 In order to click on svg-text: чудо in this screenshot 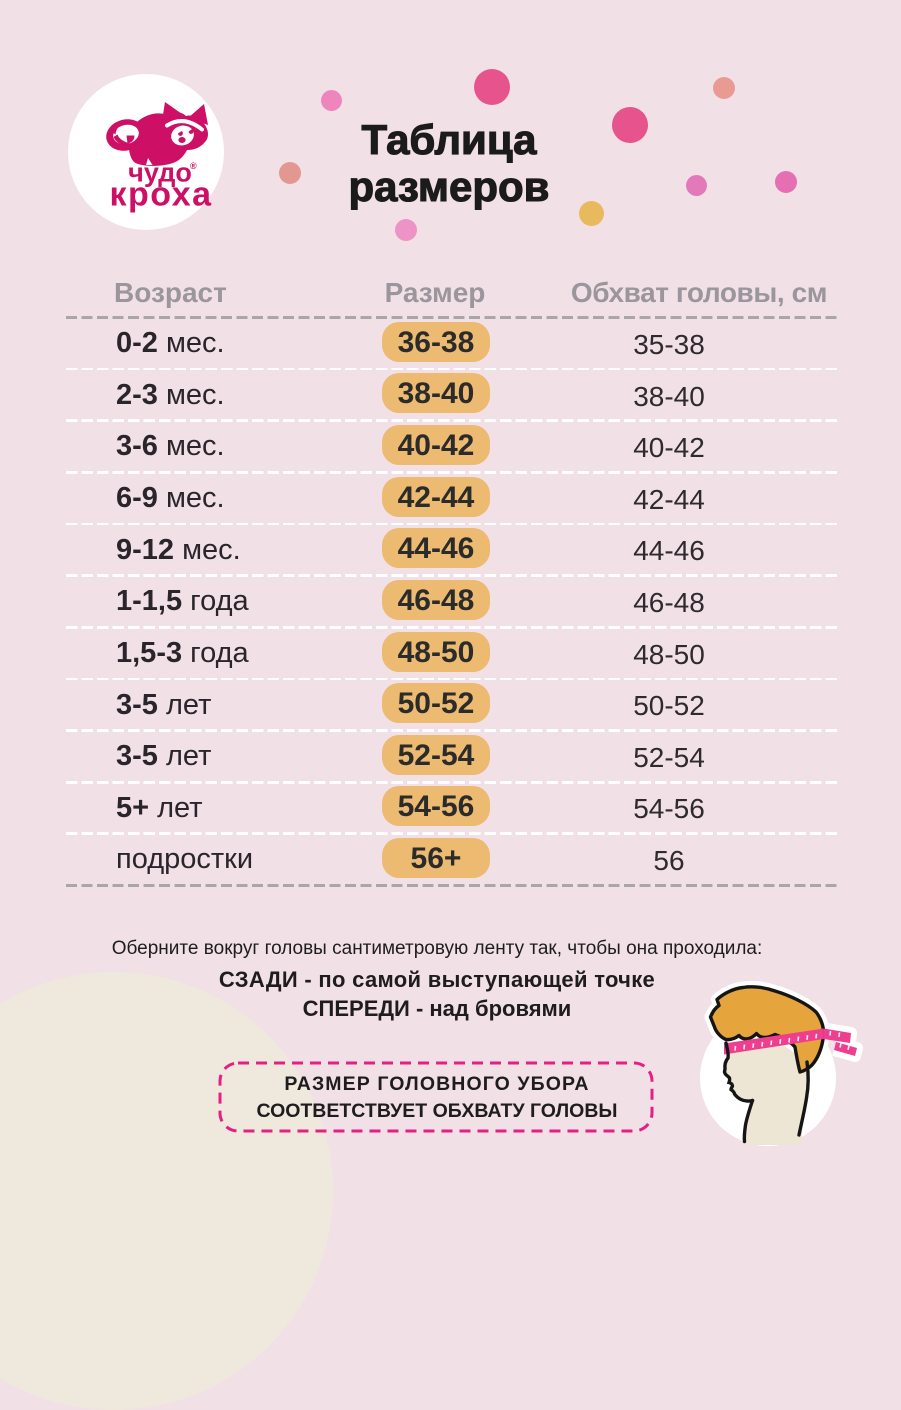, I will do `click(160, 173)`.